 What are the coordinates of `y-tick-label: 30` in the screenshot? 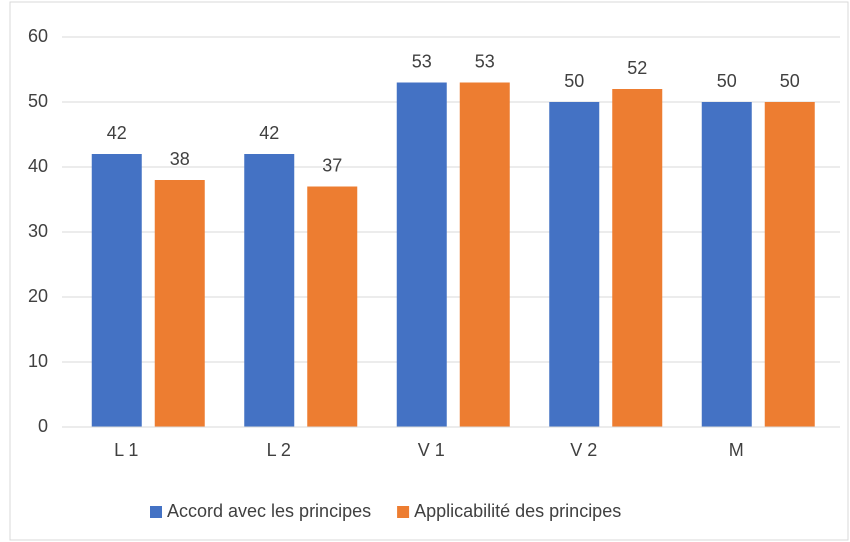 It's located at (38, 231).